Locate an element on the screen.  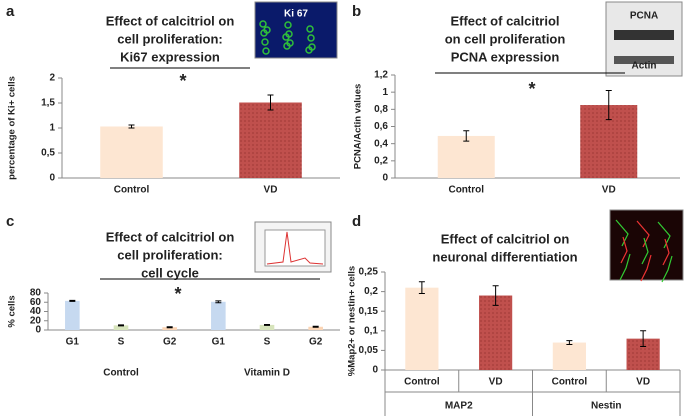
y-axis-label: PCNA/Actin values is located at coordinates (358, 127).